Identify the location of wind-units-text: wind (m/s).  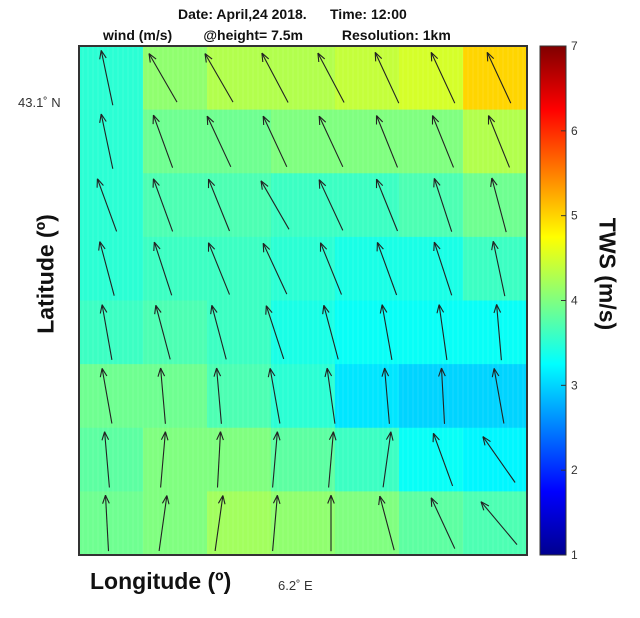
(138, 35).